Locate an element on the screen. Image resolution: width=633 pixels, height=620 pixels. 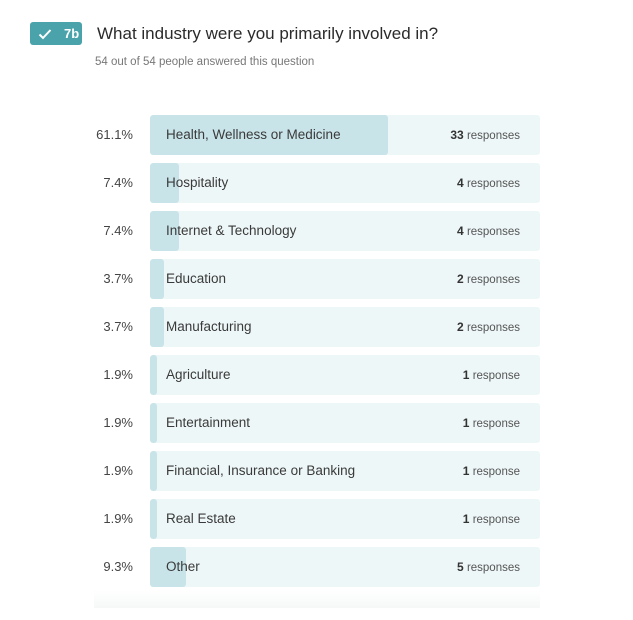
result-row: 3.7% Education 2 responses is located at coordinates (316, 279).